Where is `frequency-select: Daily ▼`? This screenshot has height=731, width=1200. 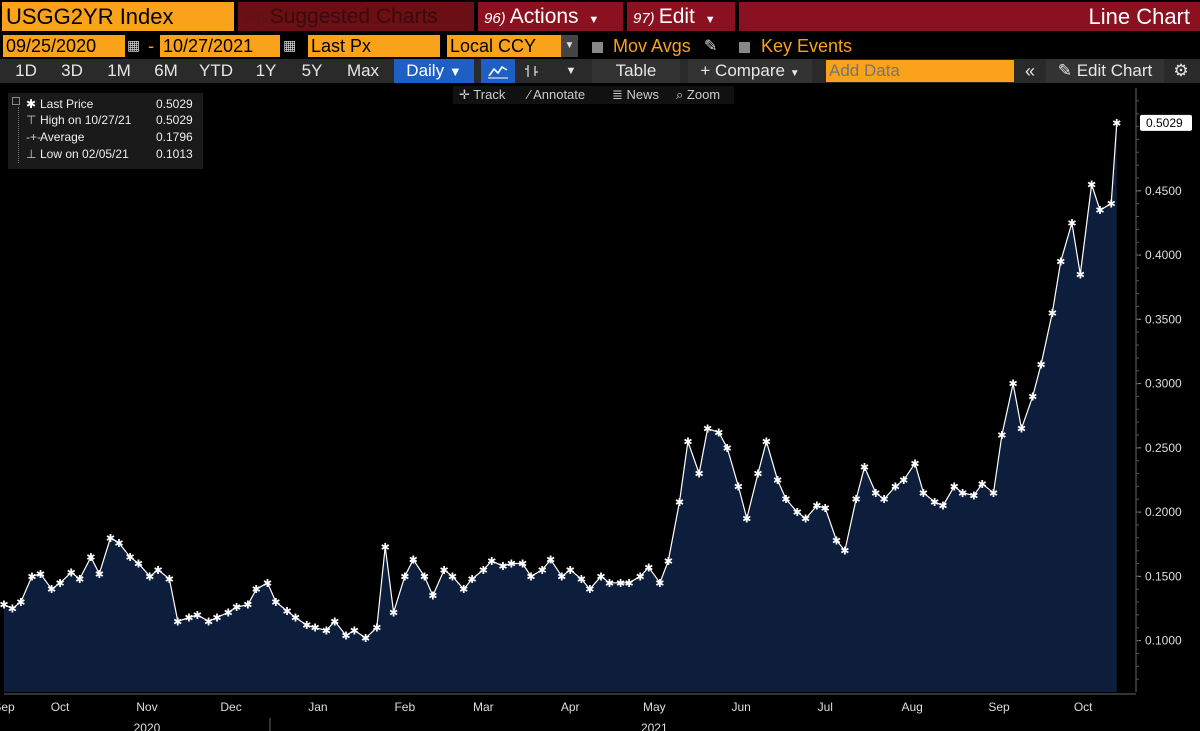
frequency-select: Daily ▼ is located at coordinates (434, 71).